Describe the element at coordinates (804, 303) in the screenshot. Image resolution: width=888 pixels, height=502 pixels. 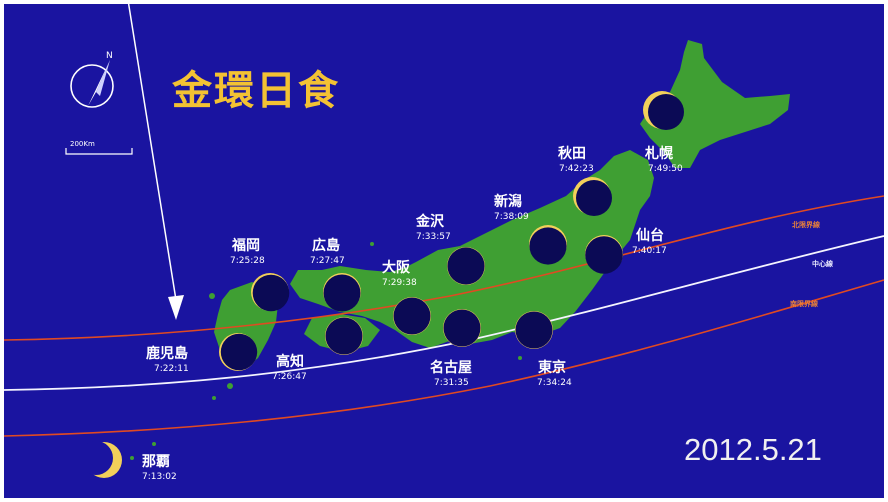
I see `south-limit-label: 南限界線` at that location.